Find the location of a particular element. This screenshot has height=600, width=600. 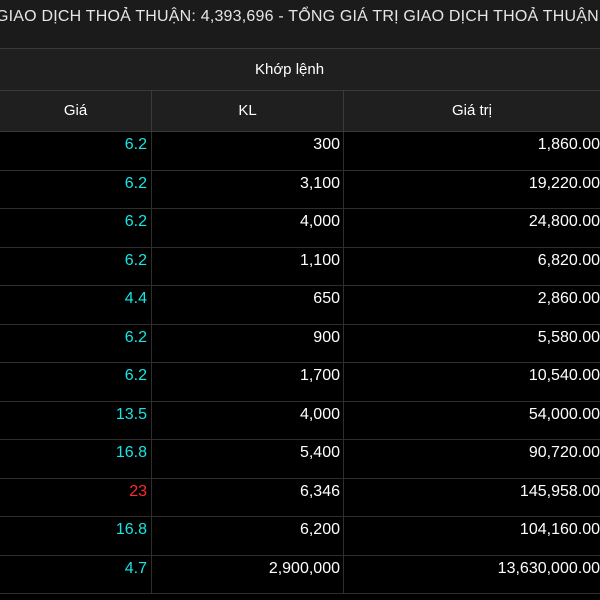

value-cell: 10,540.00 is located at coordinates (564, 375).